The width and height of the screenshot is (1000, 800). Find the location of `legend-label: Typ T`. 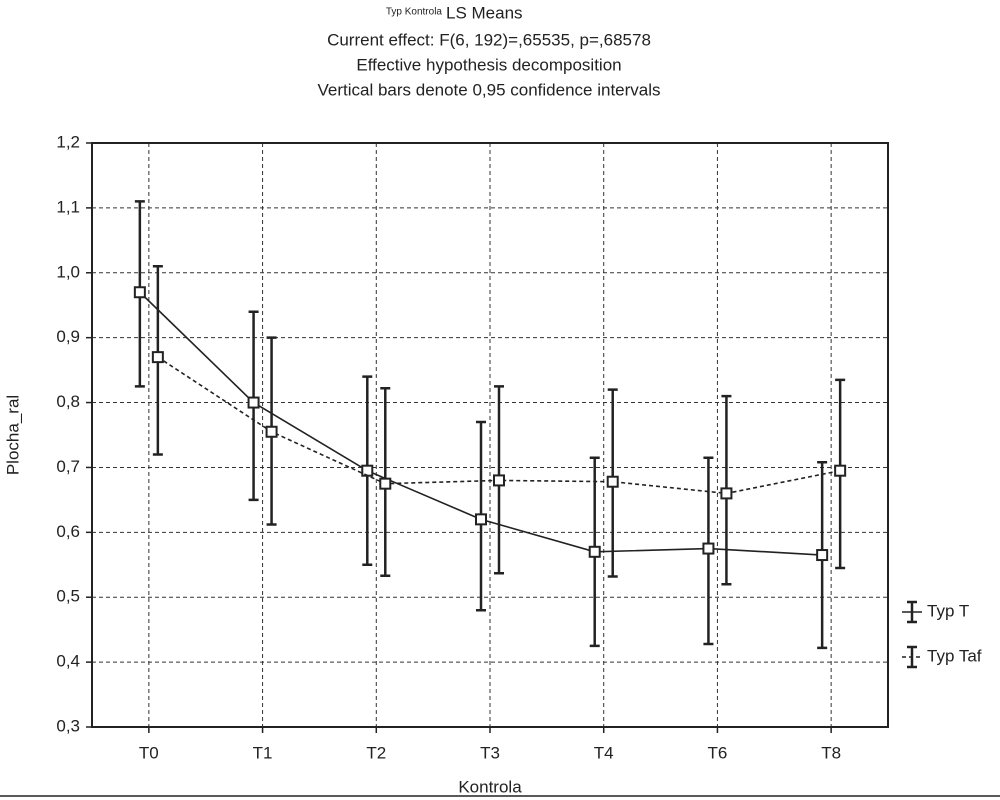

legend-label: Typ T is located at coordinates (948, 610).